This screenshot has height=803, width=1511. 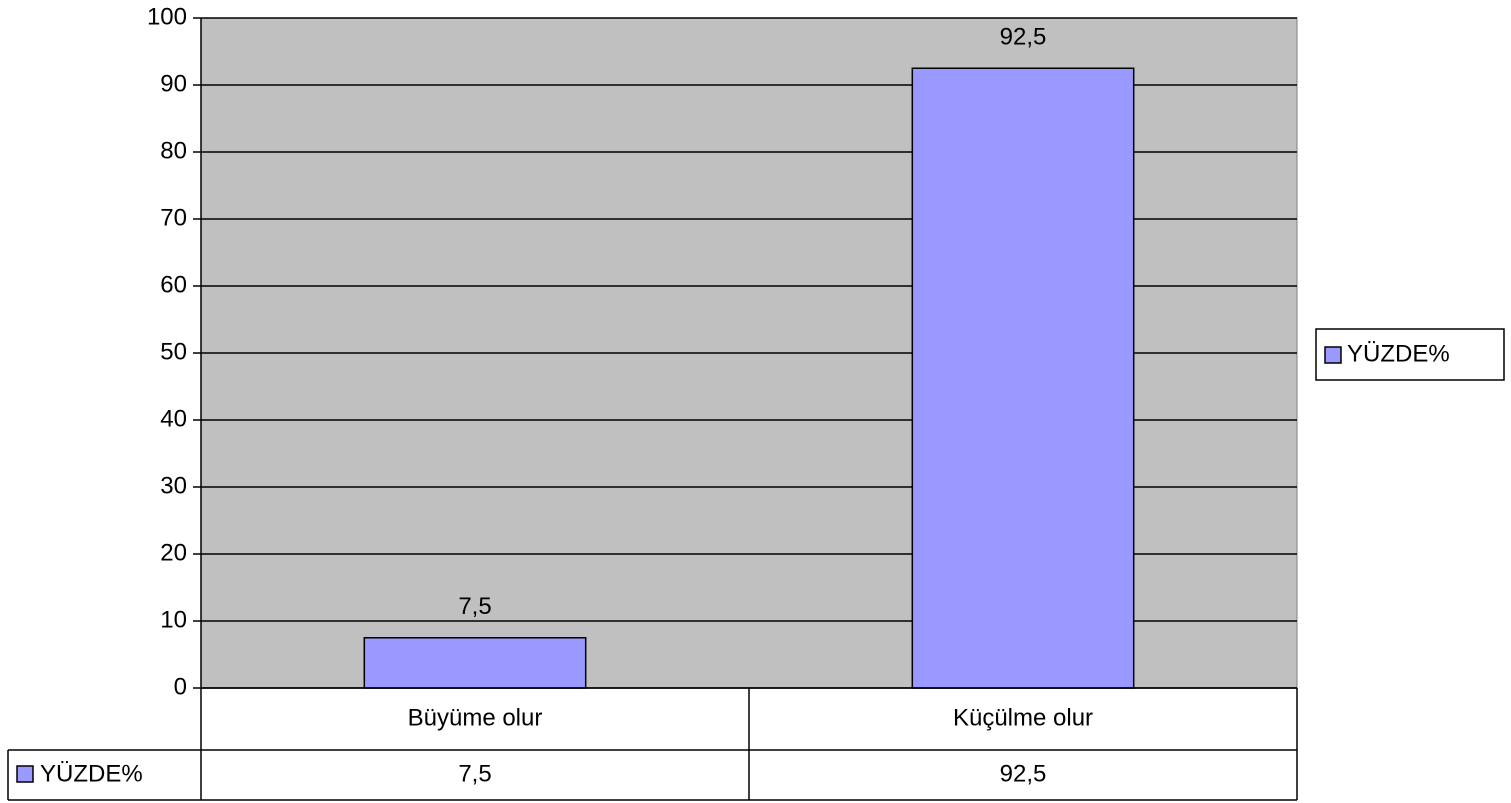 I want to click on legend-key, so click(x=1333, y=355).